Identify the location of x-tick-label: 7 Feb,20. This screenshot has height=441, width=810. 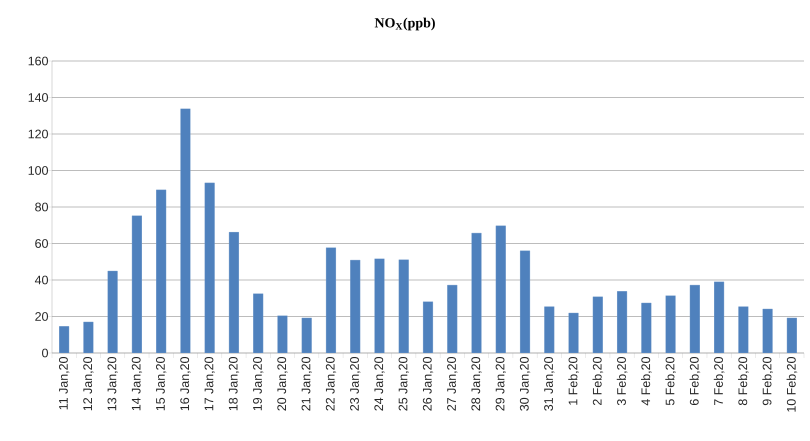
(719, 381).